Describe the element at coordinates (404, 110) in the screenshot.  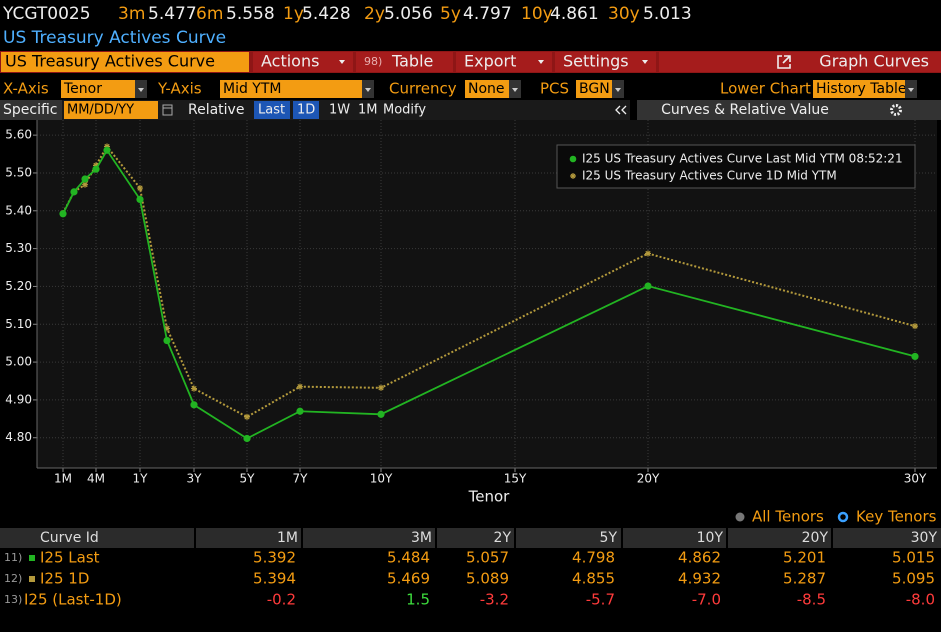
I see `modify-button: Modify` at that location.